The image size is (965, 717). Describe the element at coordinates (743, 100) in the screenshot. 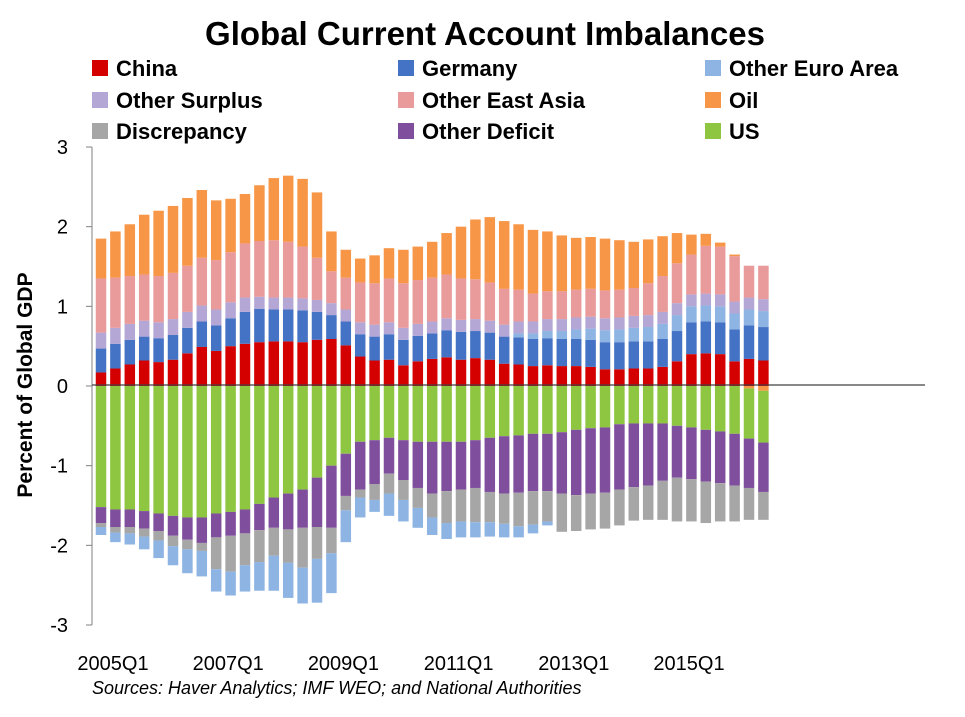

I see `legend-label-oil: Oil` at that location.